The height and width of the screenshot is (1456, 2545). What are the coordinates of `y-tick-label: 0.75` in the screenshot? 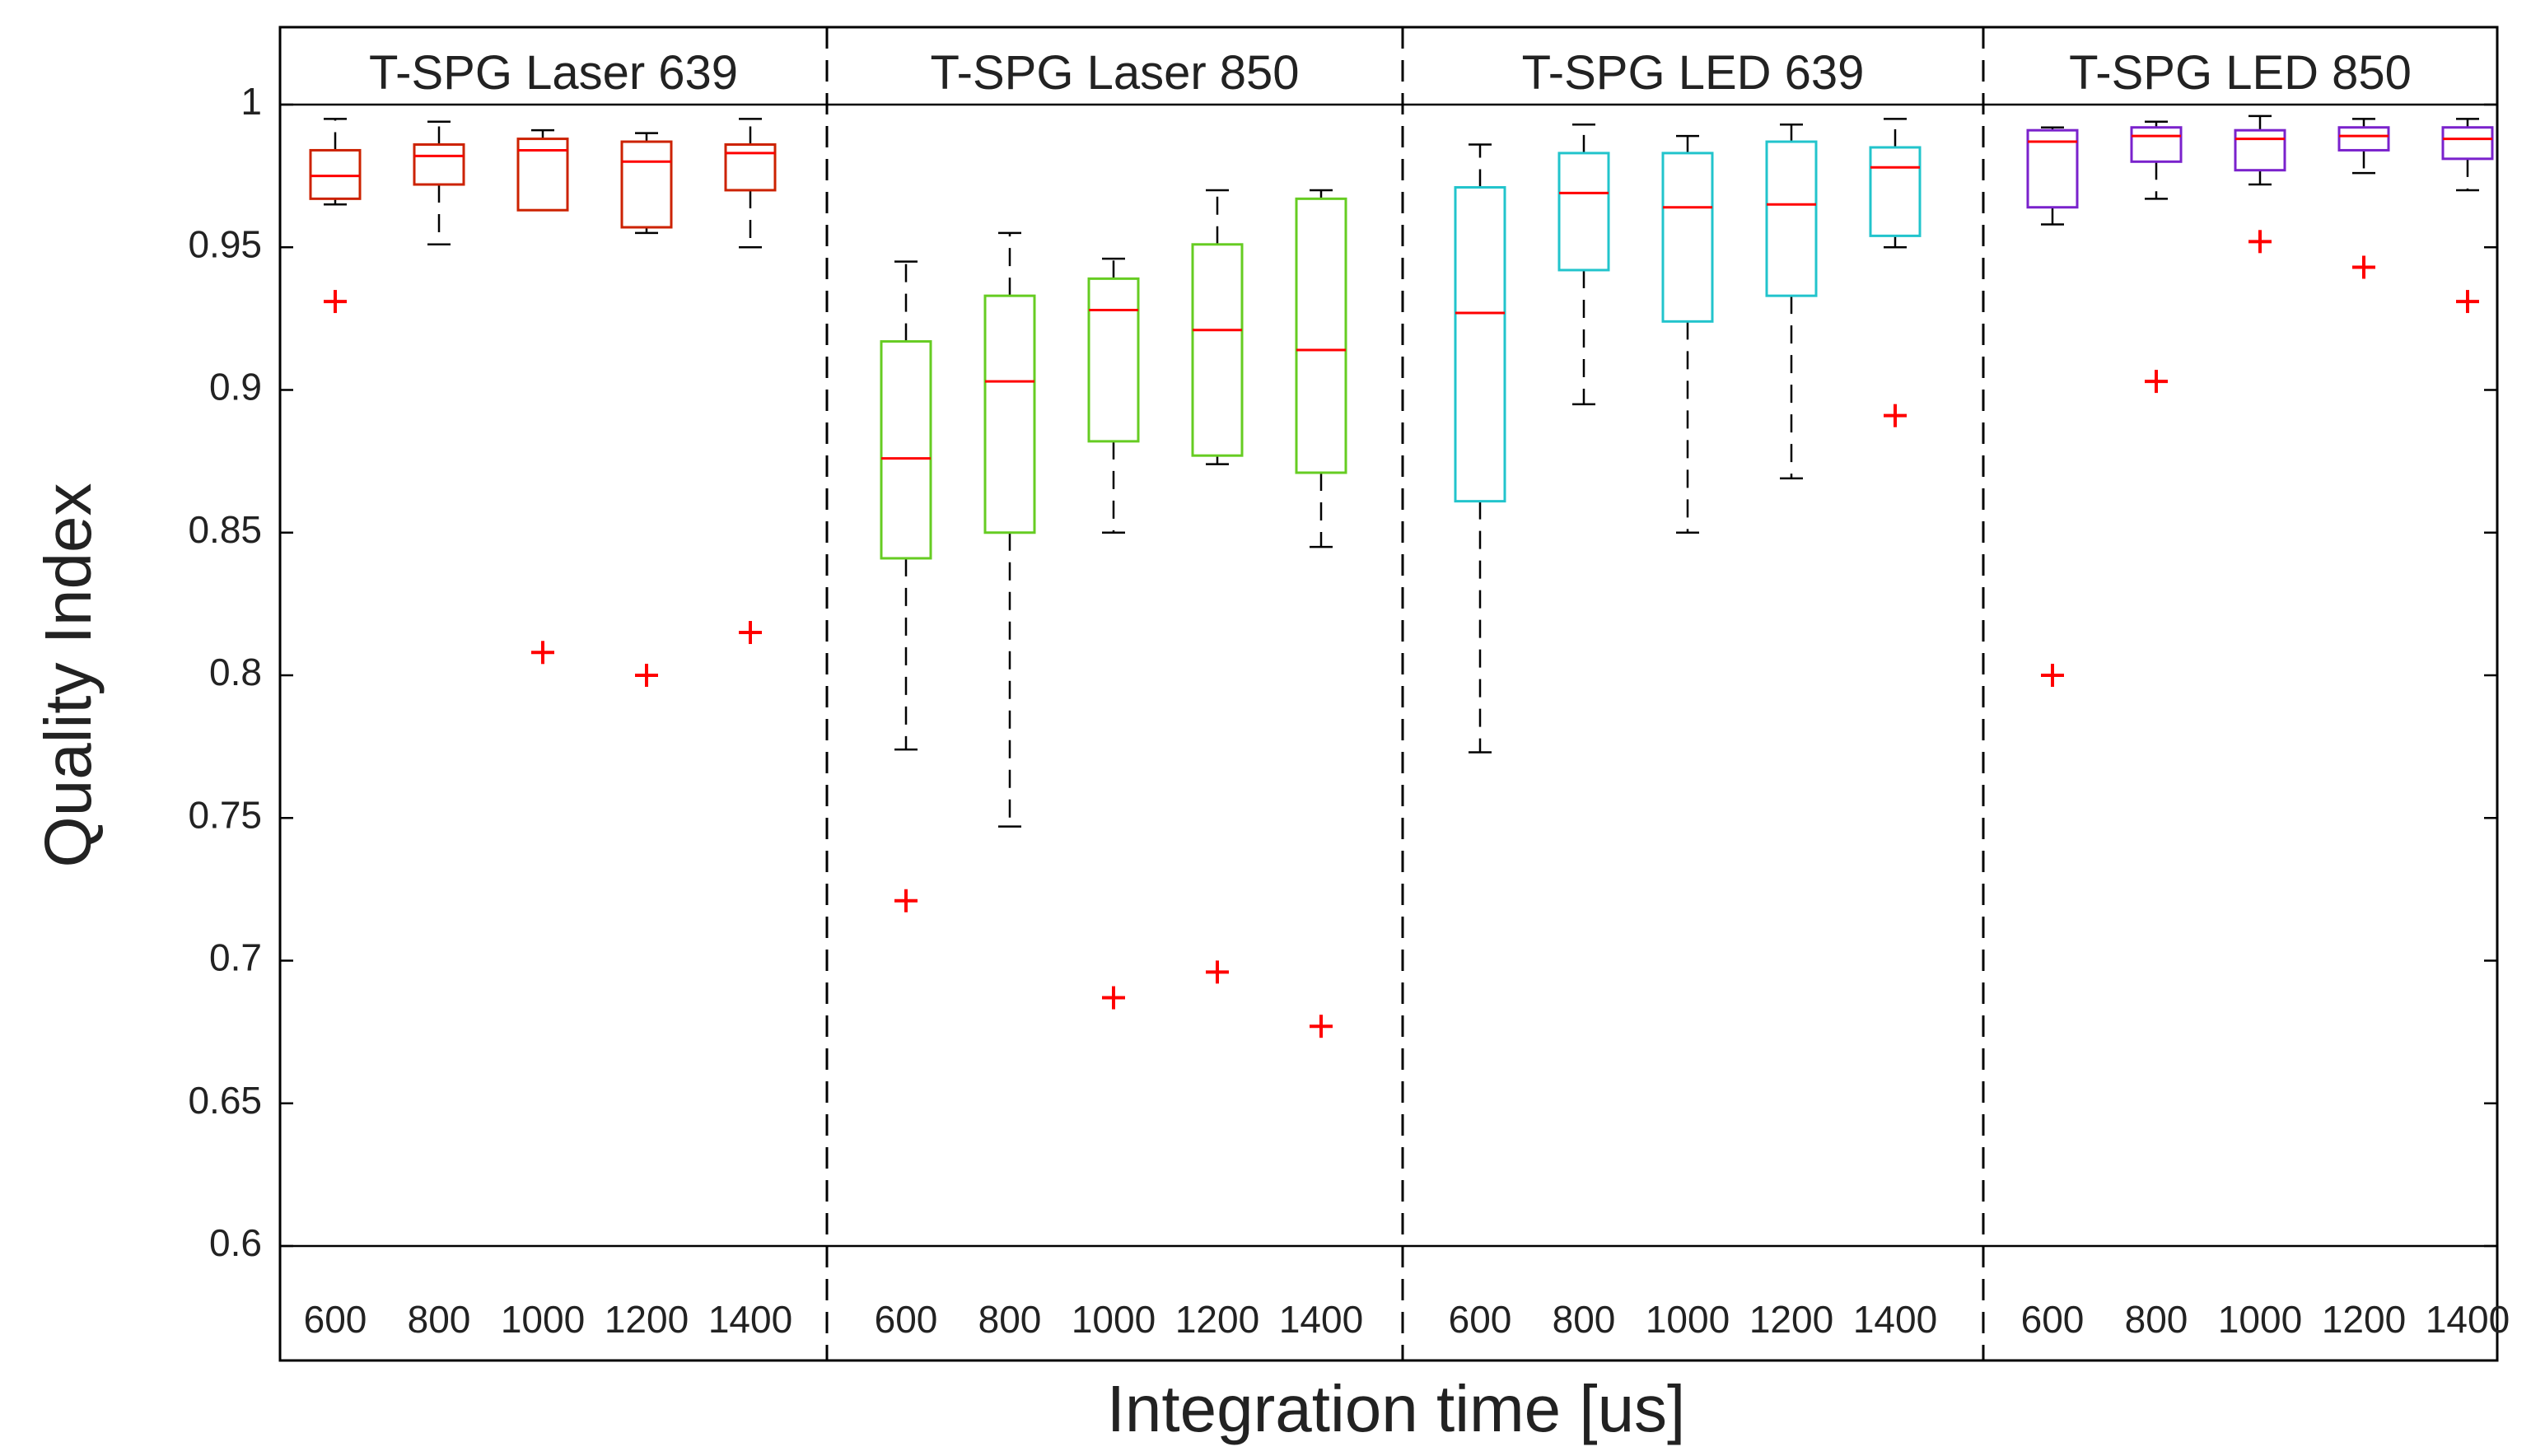 It's located at (225, 814).